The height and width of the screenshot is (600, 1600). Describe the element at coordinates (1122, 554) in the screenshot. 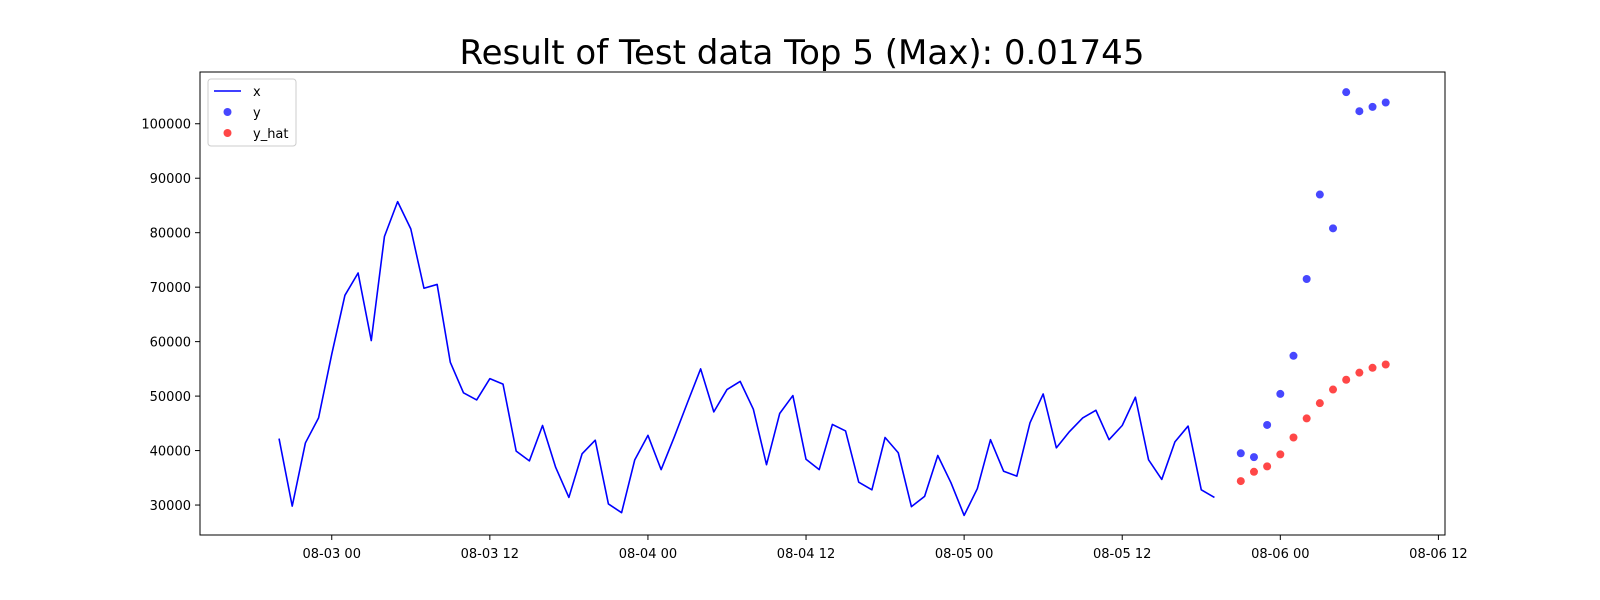

I see `x-tick-label: 08-05 12` at that location.